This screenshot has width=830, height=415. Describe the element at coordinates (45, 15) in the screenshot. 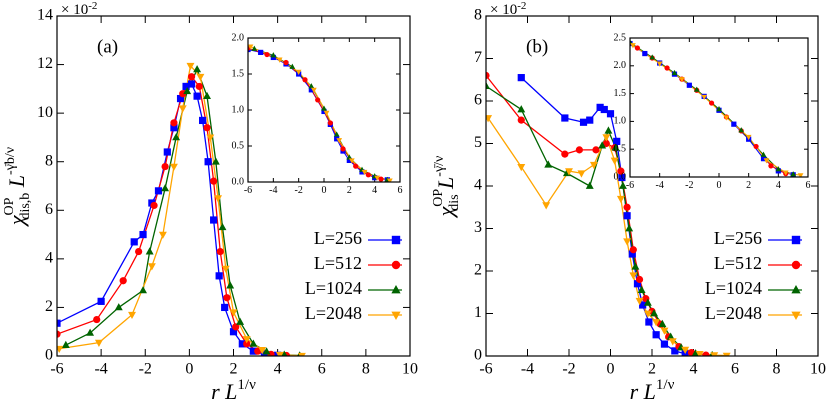

I see `y-tick-label: 14` at that location.